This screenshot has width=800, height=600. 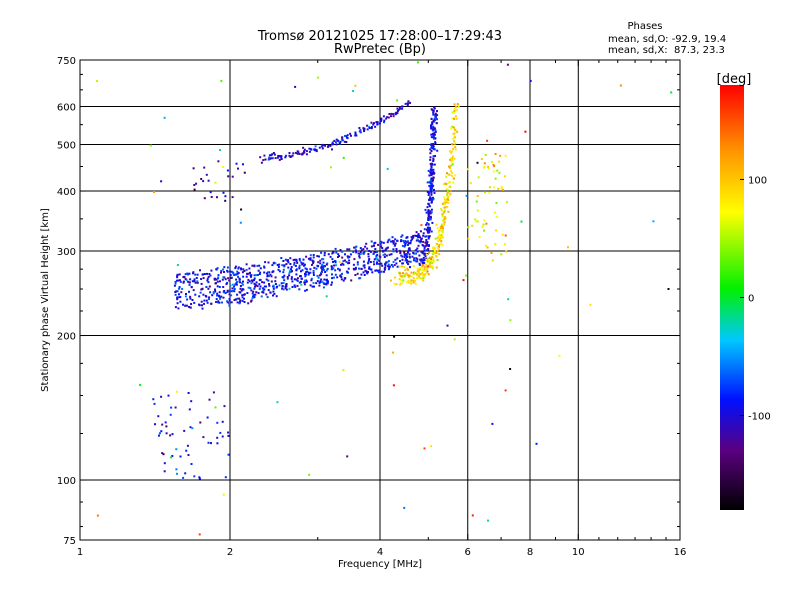 I want to click on y-tick-label: 400, so click(x=66, y=192).